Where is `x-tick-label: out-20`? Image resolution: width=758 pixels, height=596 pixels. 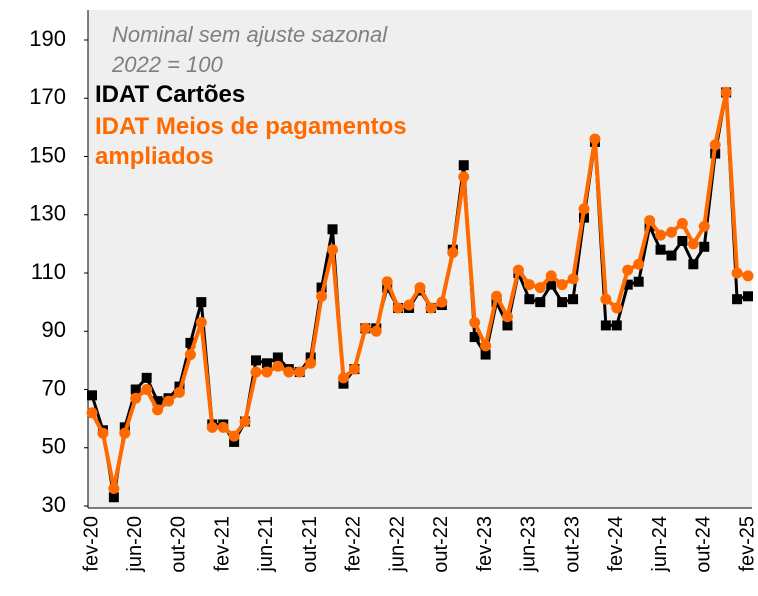 x-tick-label: out-20 is located at coordinates (179, 544).